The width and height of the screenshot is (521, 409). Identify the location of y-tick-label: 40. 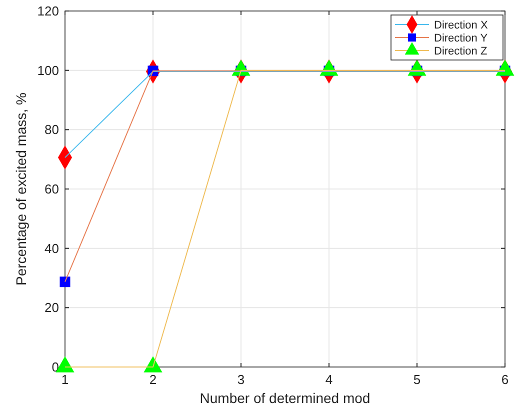
(51, 248).